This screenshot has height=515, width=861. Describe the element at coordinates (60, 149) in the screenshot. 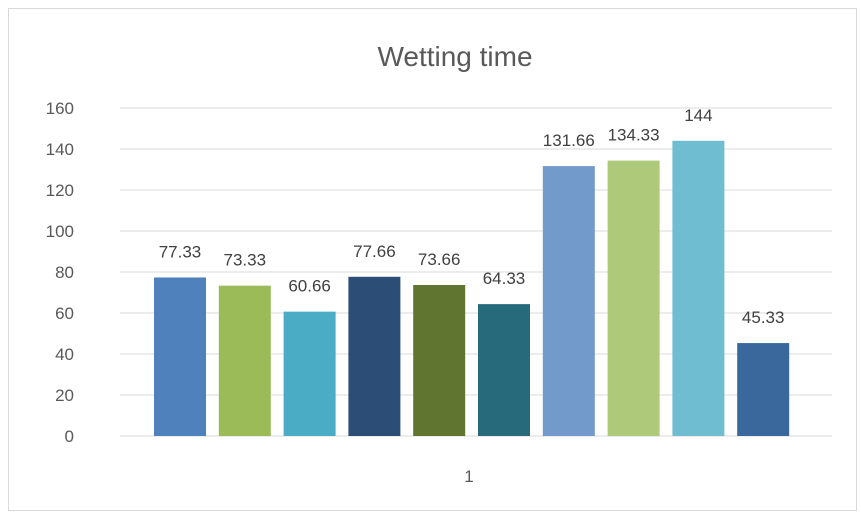

I see `y-tick-label: 140` at that location.